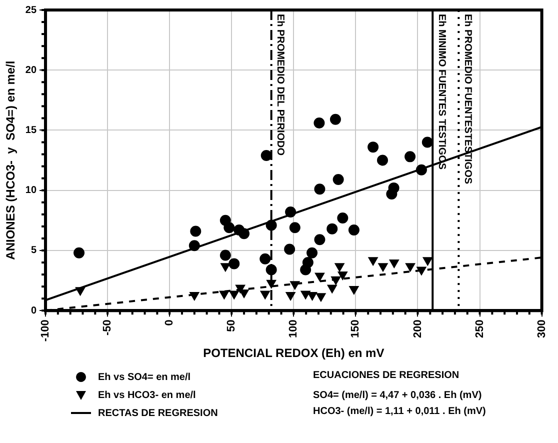  Describe the element at coordinates (356, 329) in the screenshot. I see `x-tick-label: 150` at that location.